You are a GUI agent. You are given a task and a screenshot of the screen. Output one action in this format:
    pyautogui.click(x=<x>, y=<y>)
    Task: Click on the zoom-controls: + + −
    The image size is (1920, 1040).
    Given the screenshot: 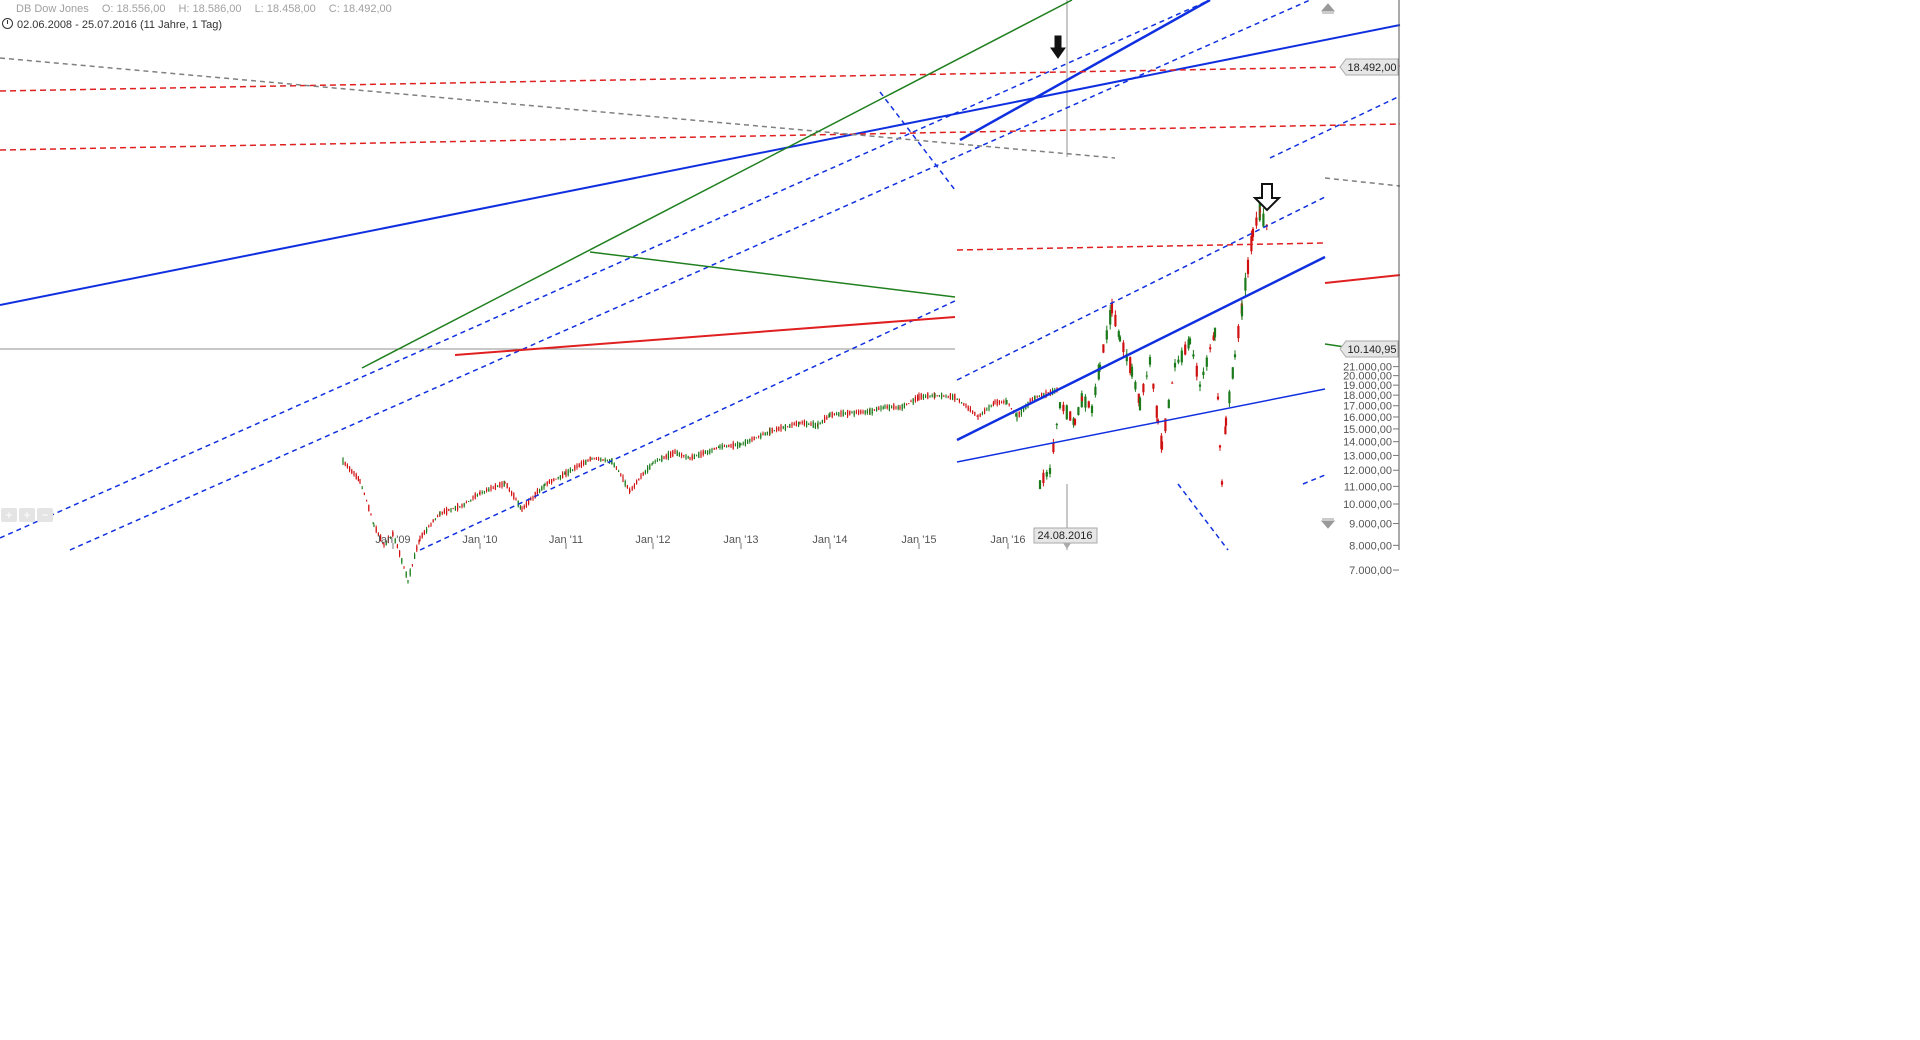 What is the action you would take?
    pyautogui.click(x=27, y=515)
    